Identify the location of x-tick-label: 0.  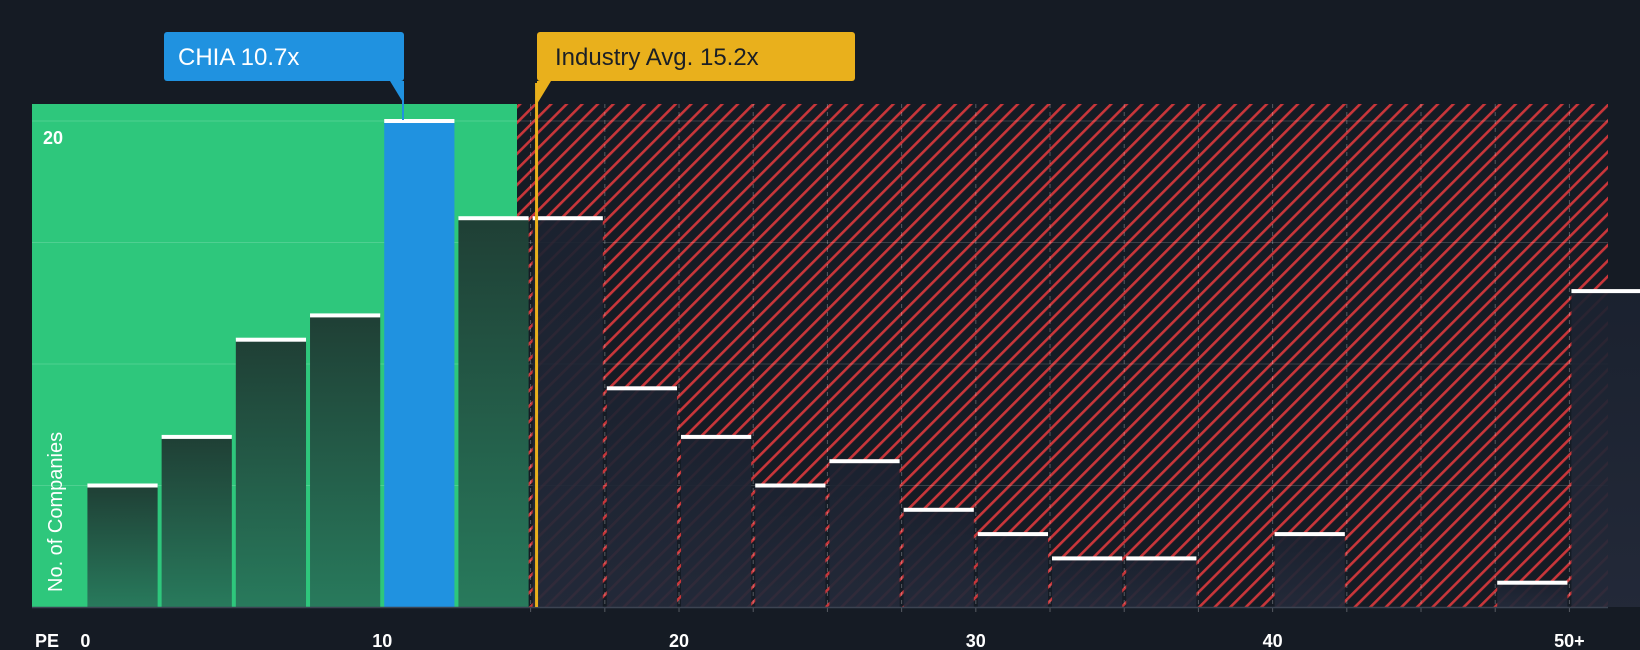
(85, 640).